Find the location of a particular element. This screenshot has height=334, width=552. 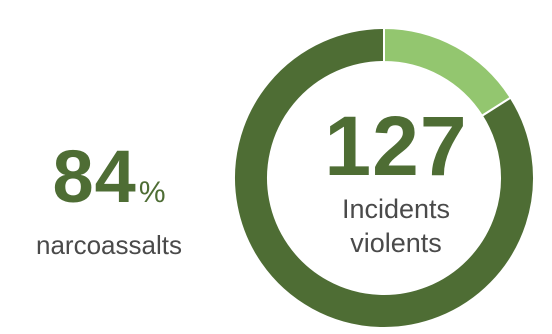

total-count: 127 is located at coordinates (396, 146).